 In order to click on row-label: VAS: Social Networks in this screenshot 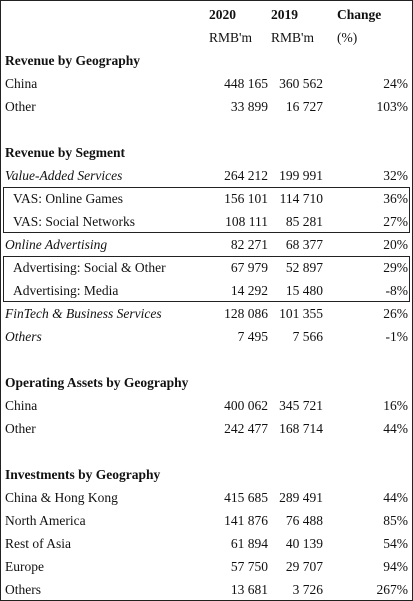, I will do `click(74, 221)`.